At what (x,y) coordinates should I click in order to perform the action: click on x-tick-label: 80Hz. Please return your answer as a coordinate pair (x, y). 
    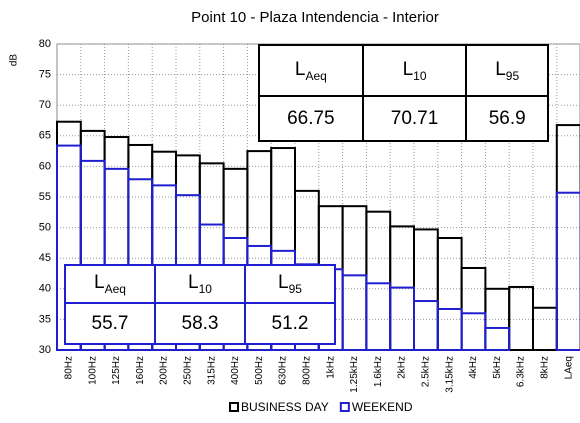
    Looking at the image, I should click on (69, 367).